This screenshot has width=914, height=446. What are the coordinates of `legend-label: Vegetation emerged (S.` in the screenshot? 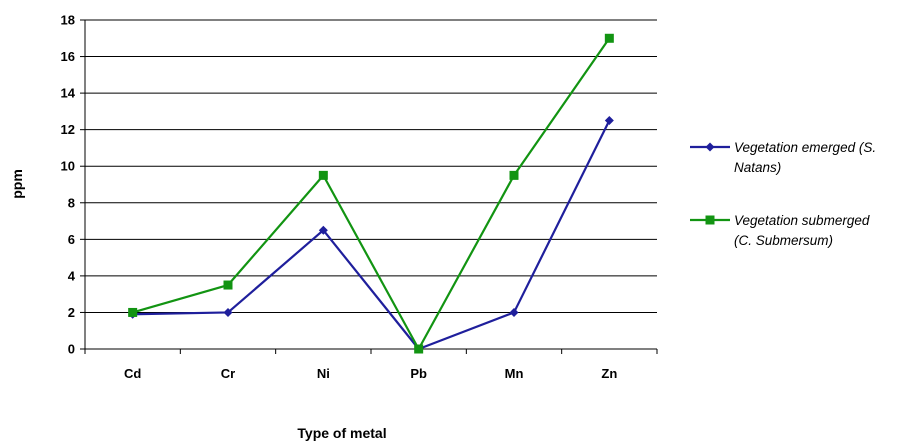 It's located at (805, 147).